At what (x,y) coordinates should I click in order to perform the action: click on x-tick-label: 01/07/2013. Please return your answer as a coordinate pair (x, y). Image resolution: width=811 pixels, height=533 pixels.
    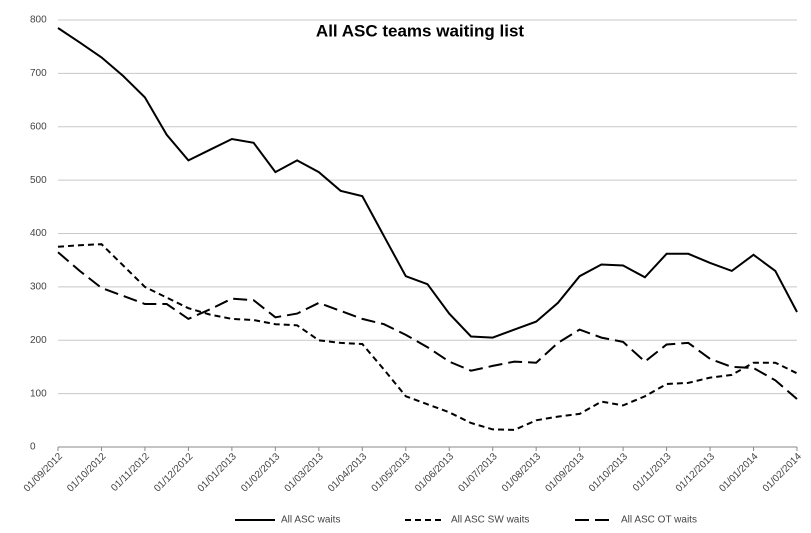
    Looking at the image, I should click on (478, 472).